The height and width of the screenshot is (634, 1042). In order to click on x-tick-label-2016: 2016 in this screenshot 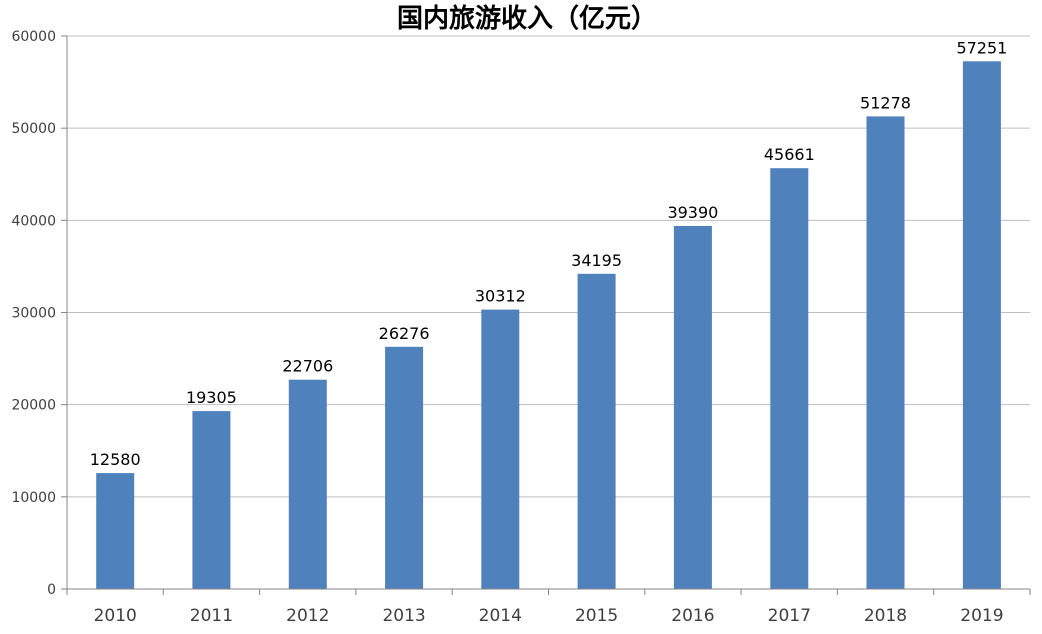, I will do `click(692, 616)`.